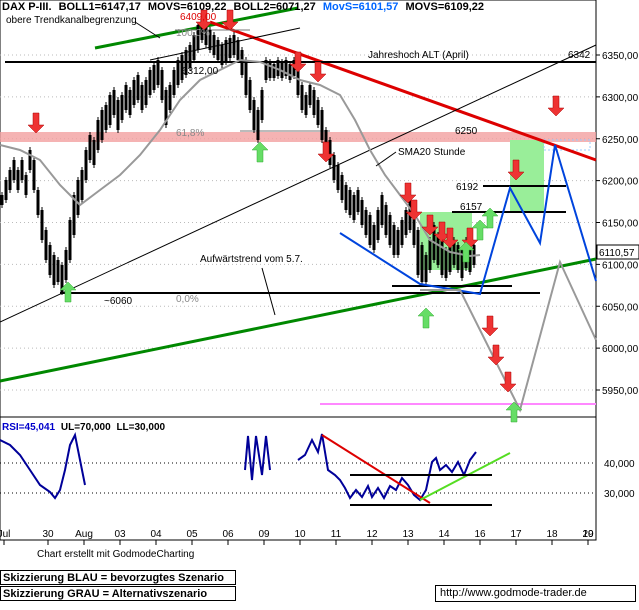 Image resolution: width=639 pixels, height=610 pixels. I want to click on x-tick-label: 13, so click(408, 534).